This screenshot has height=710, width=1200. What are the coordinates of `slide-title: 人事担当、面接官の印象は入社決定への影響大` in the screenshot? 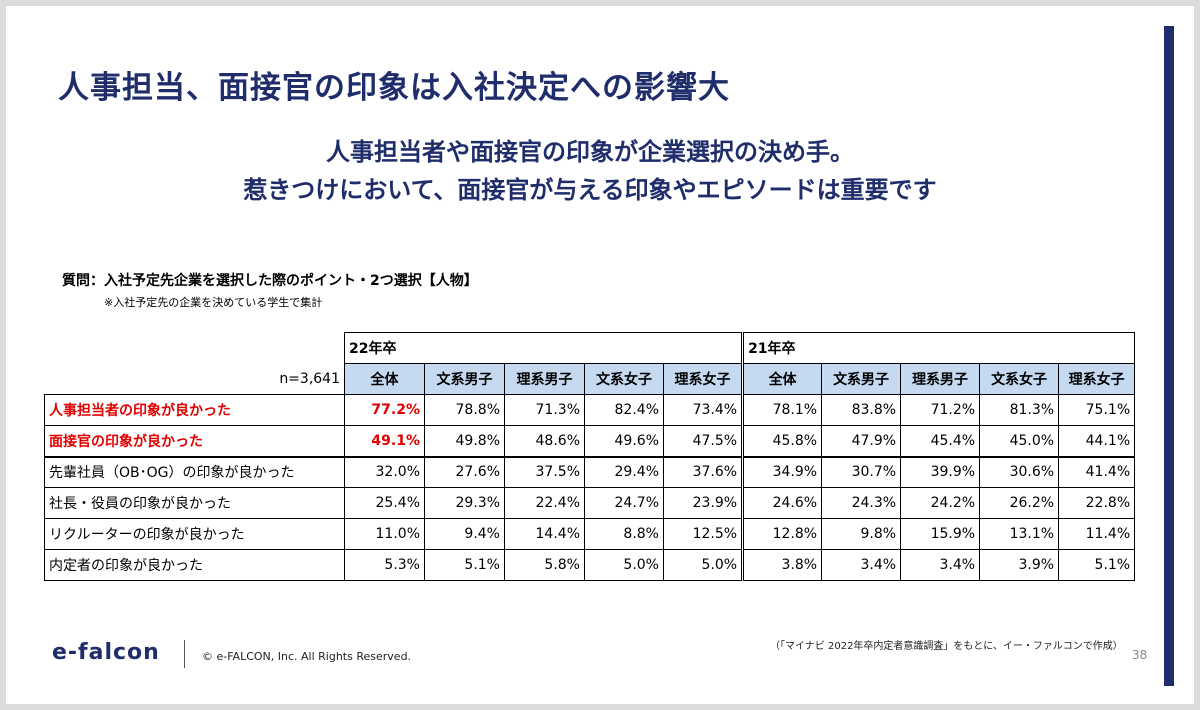 It's located at (394, 88).